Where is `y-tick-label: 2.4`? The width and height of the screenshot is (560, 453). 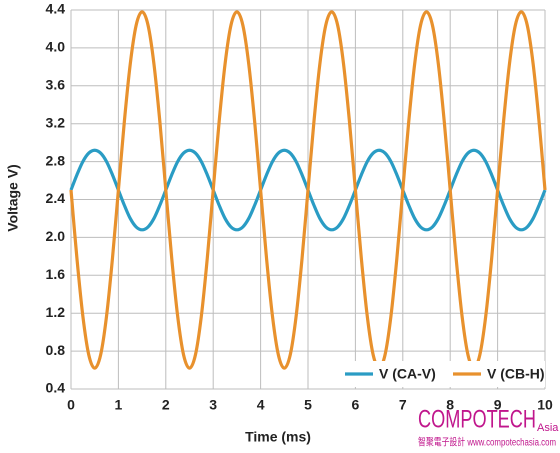 y-tick-label: 2.4 is located at coordinates (56, 198).